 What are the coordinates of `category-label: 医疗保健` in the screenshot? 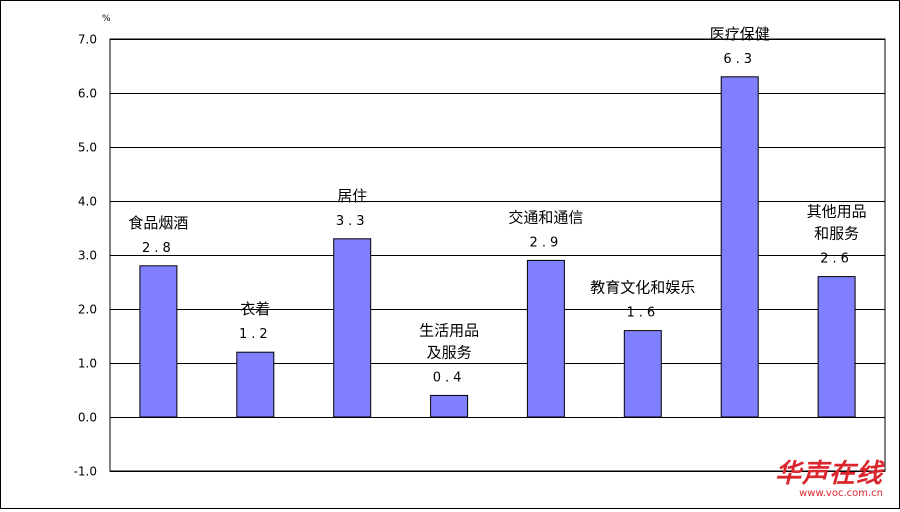 It's located at (740, 34).